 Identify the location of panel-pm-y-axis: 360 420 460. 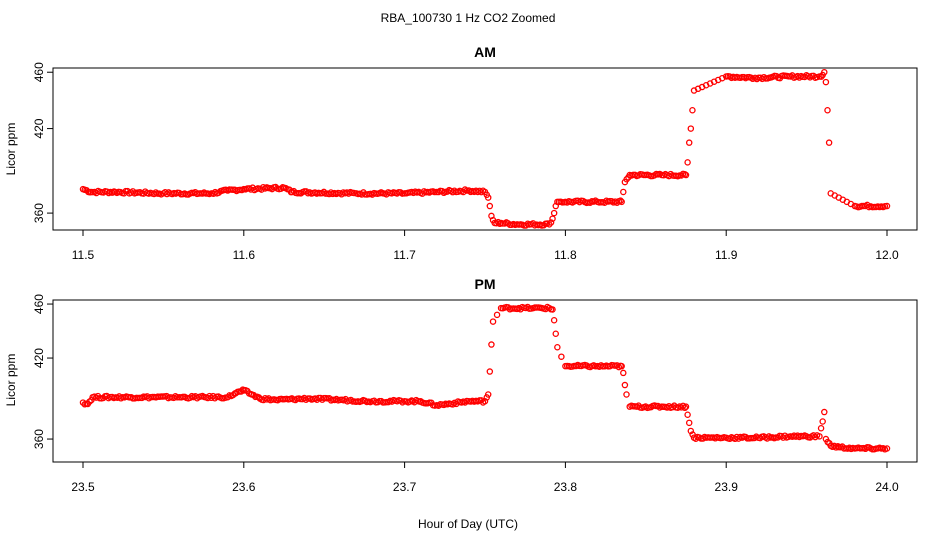
(43, 371).